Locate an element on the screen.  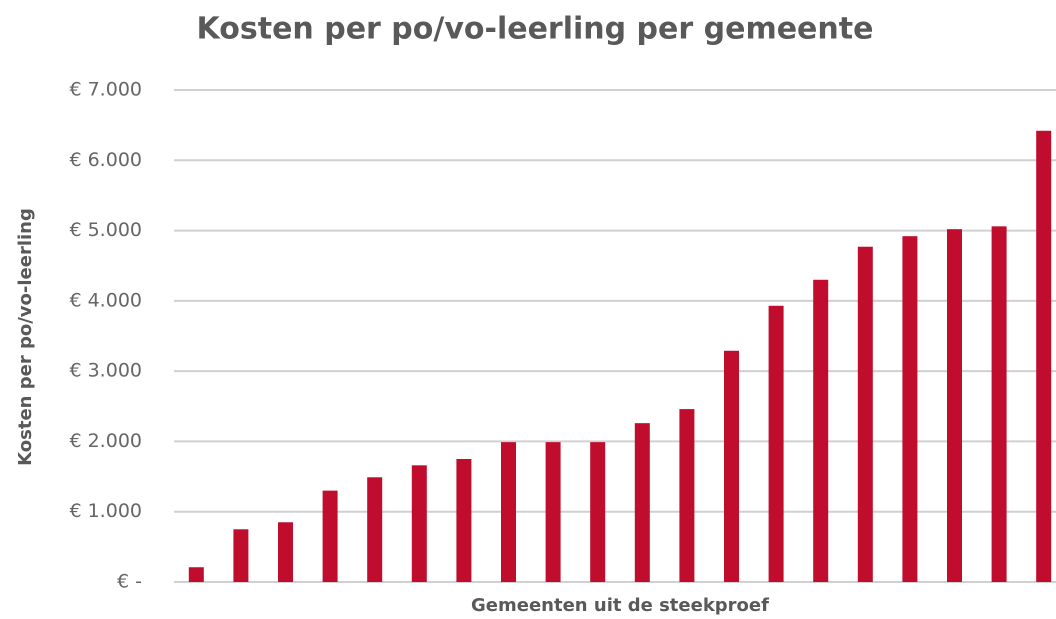
y-tick-label: € - is located at coordinates (129, 582).